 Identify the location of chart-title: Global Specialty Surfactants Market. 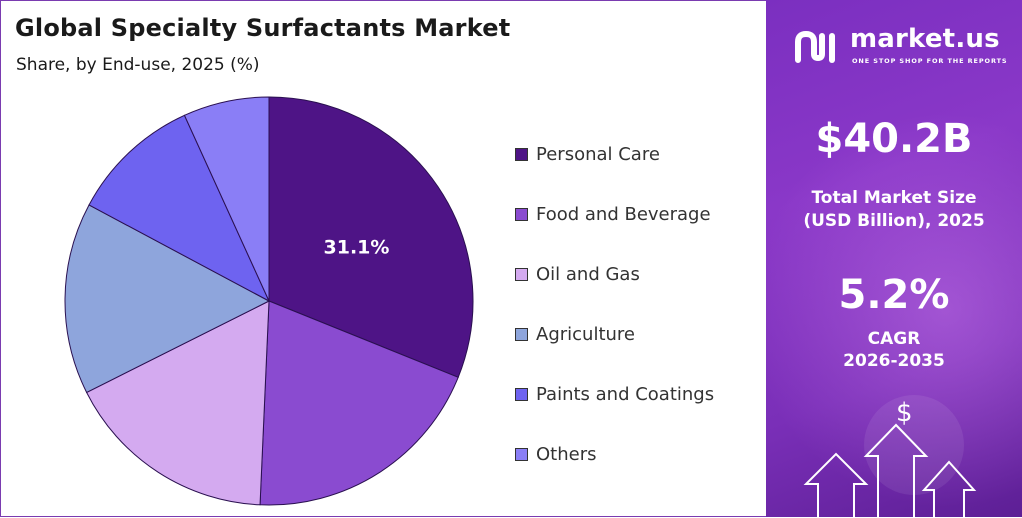
(263, 28).